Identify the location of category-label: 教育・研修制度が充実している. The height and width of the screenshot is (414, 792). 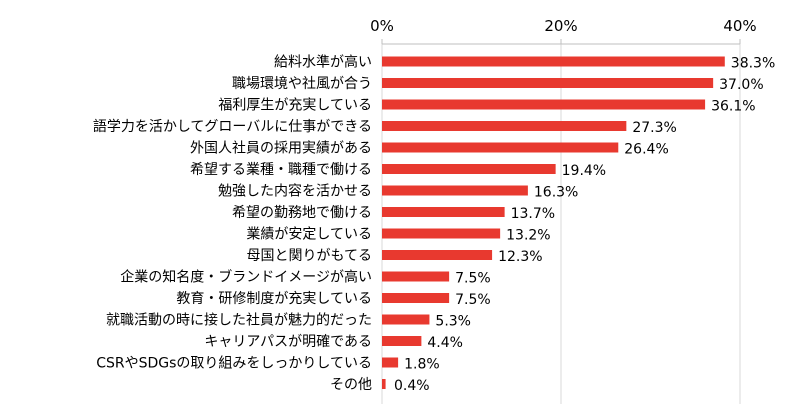
(274, 299).